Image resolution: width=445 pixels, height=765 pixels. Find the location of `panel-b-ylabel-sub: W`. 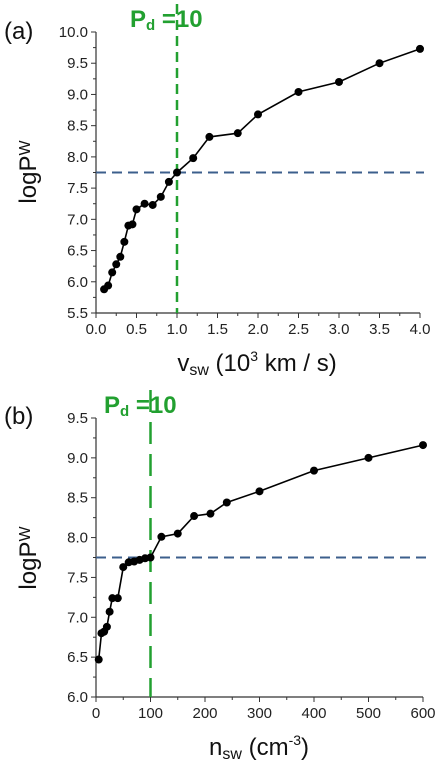

panel-b-ylabel-sub: W is located at coordinates (25, 534).